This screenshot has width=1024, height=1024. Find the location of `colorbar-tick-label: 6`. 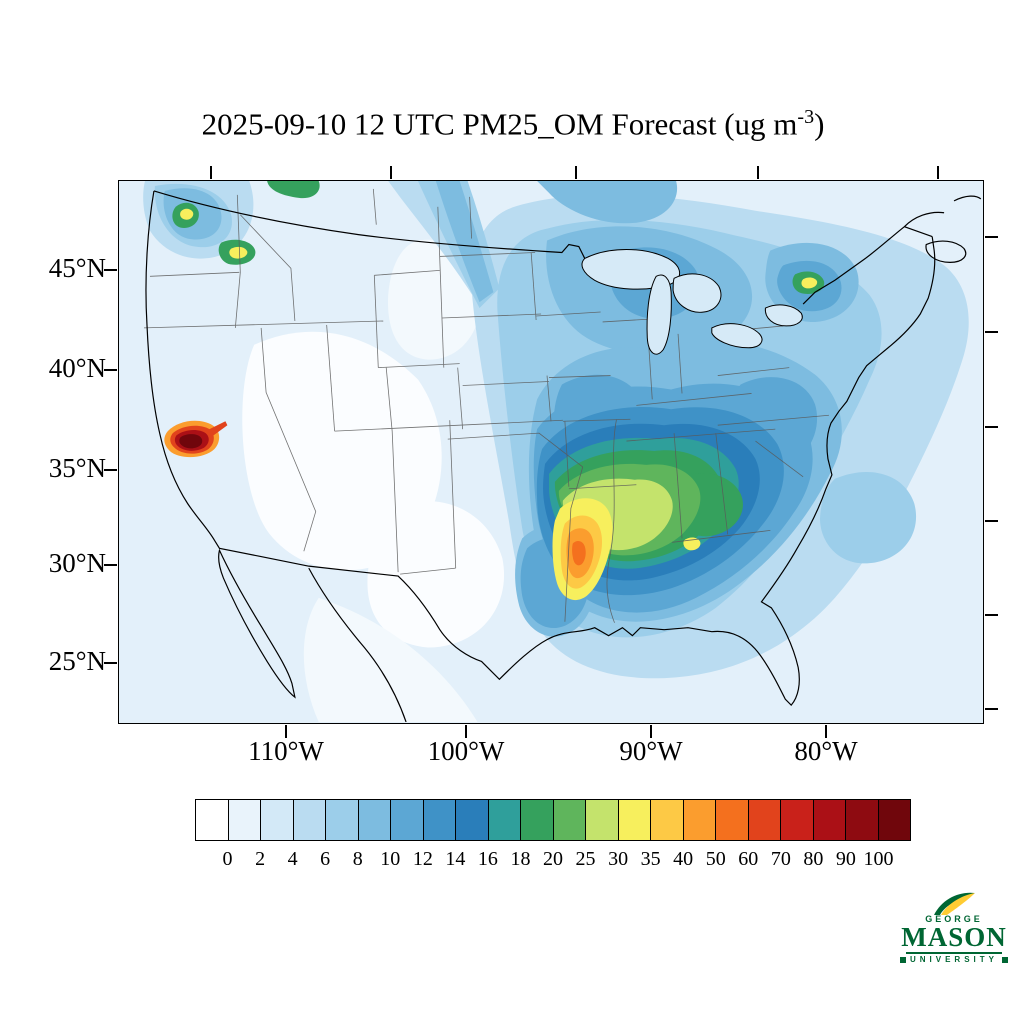

colorbar-tick-label: 6 is located at coordinates (325, 859).